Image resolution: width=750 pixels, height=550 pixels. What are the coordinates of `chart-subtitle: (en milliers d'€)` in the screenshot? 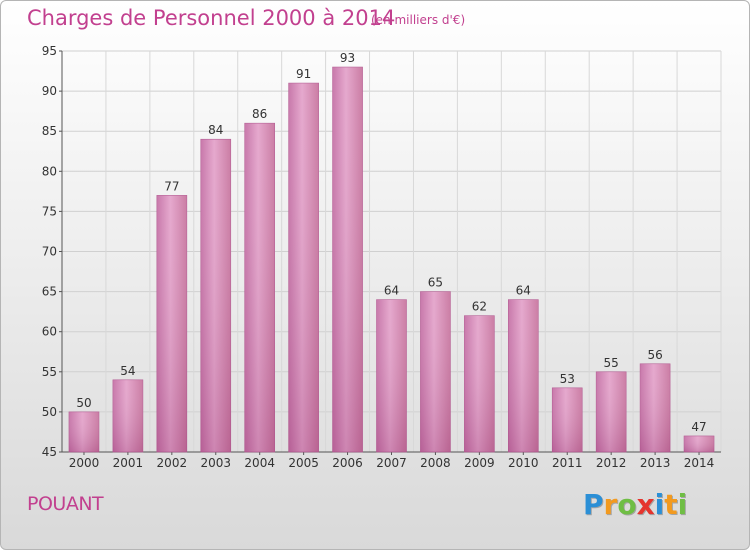 It's located at (418, 20).